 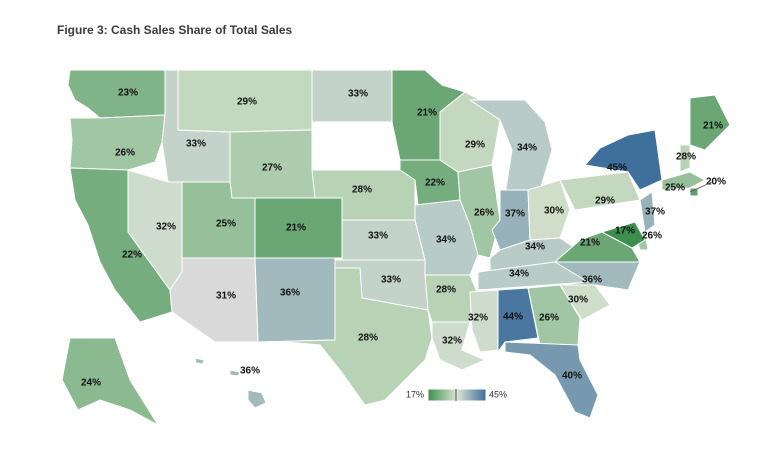 What do you see at coordinates (694, 192) in the screenshot?
I see `state-ri` at bounding box center [694, 192].